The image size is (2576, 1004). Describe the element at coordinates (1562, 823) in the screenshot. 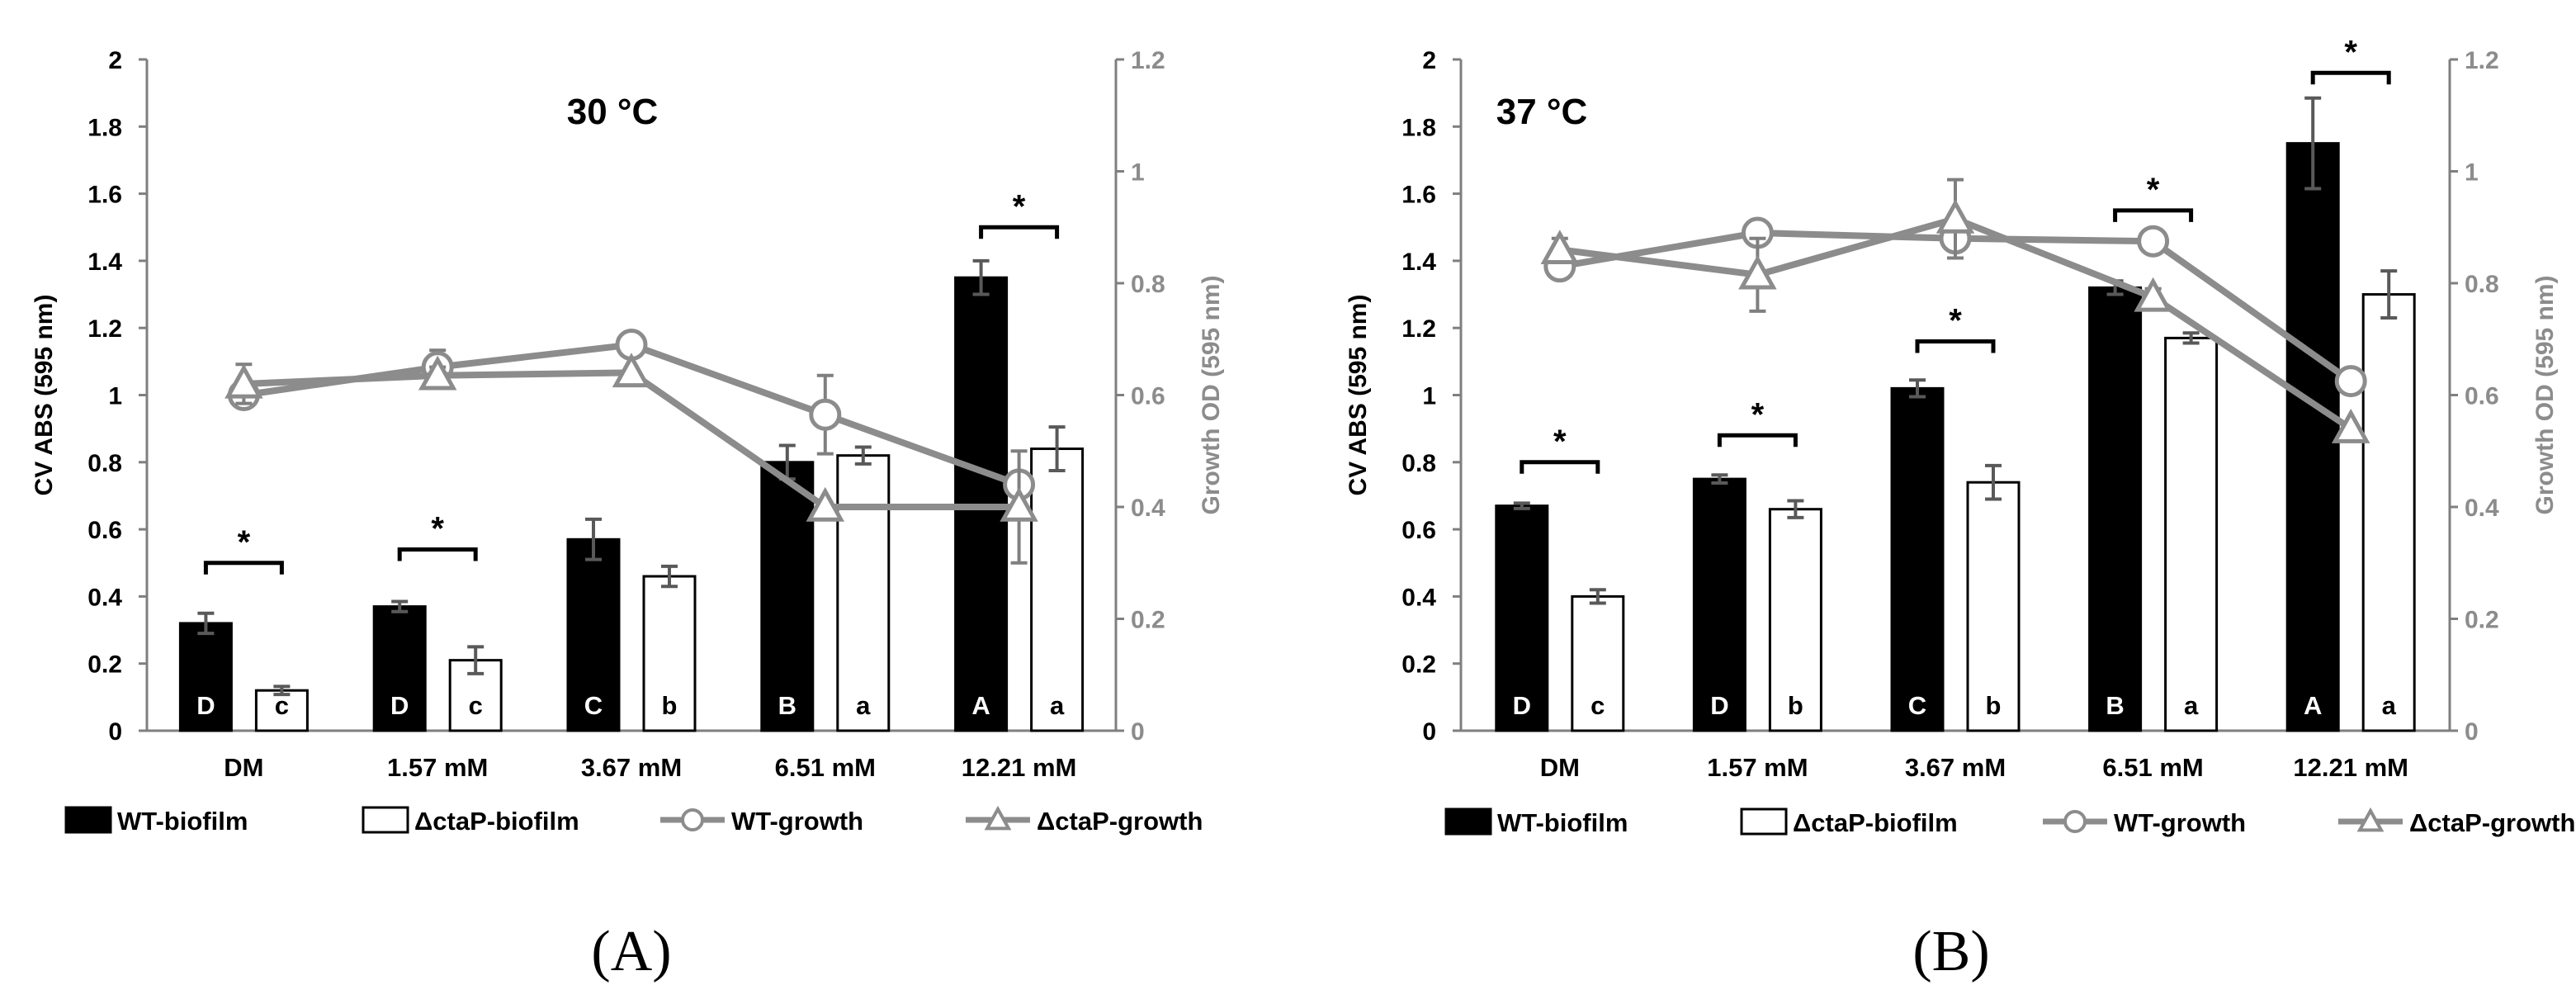

I see `legend-label: WT-biofilm` at that location.